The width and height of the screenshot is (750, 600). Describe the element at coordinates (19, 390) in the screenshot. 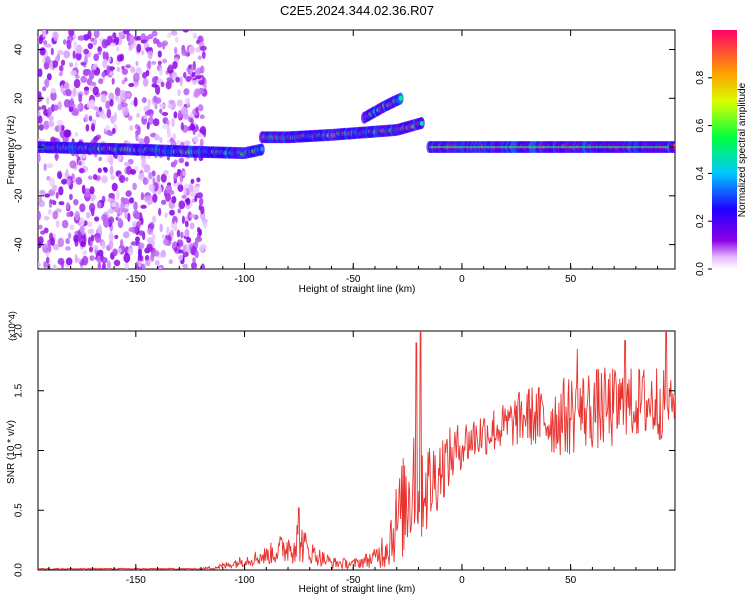

I see `y-tick-label: 1.5` at that location.